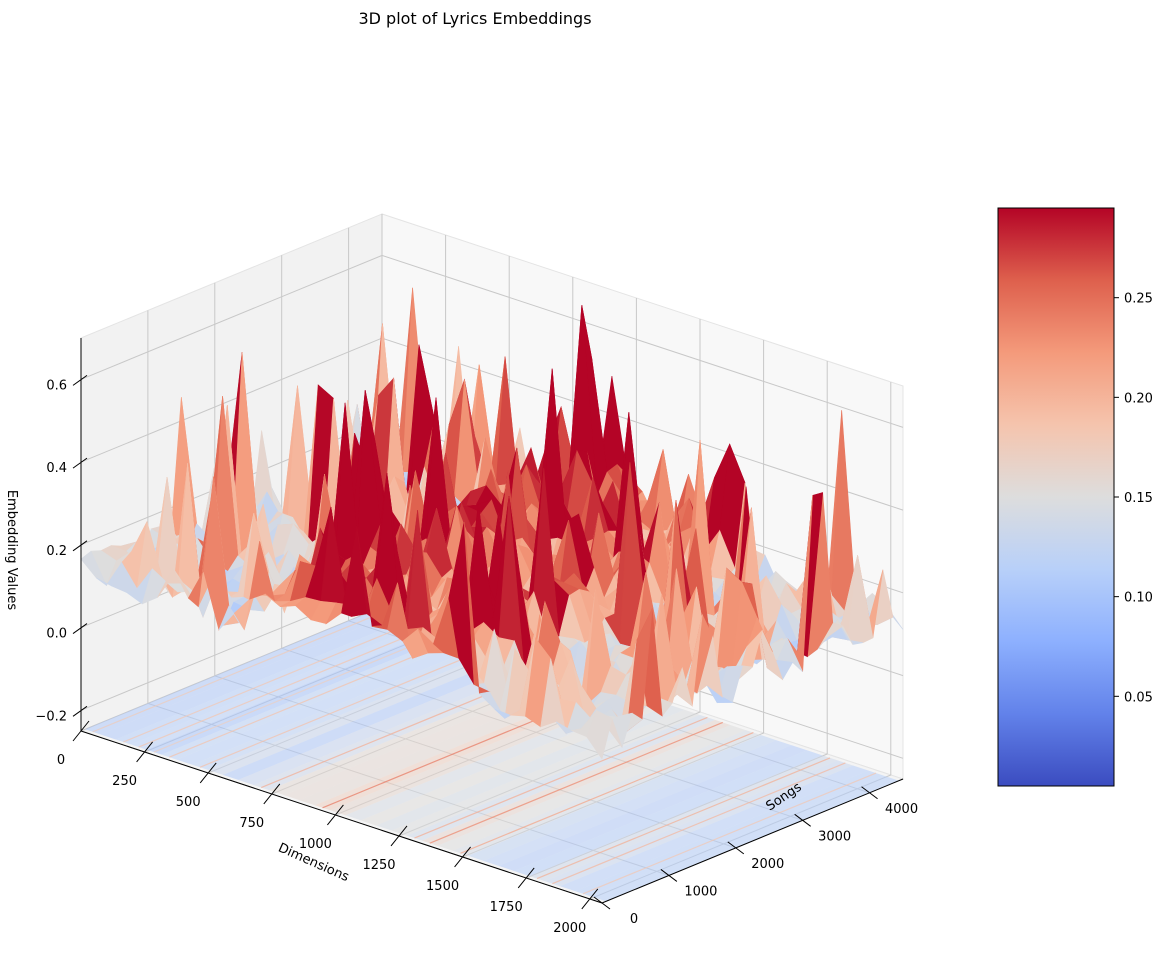 This screenshot has height=972, width=1164. What do you see at coordinates (834, 836) in the screenshot?
I see `y-tick-label: 3000` at bounding box center [834, 836].